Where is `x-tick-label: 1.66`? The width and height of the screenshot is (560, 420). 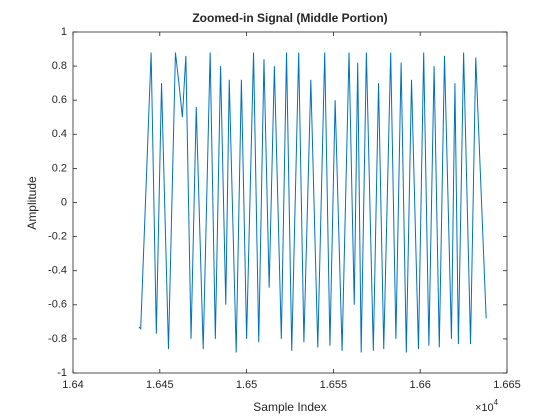 x-tick-label: 1.66 is located at coordinates (419, 385).